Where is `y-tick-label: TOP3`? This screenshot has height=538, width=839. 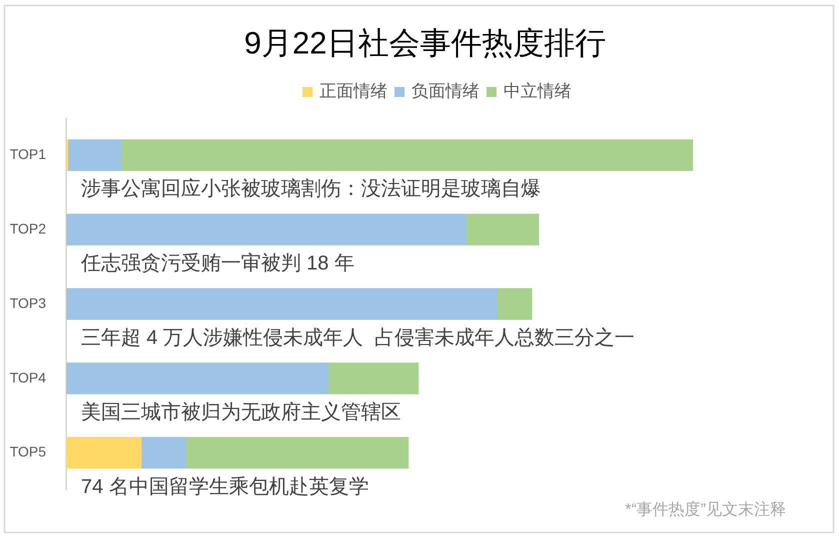 y-tick-label: TOP3 is located at coordinates (28, 302).